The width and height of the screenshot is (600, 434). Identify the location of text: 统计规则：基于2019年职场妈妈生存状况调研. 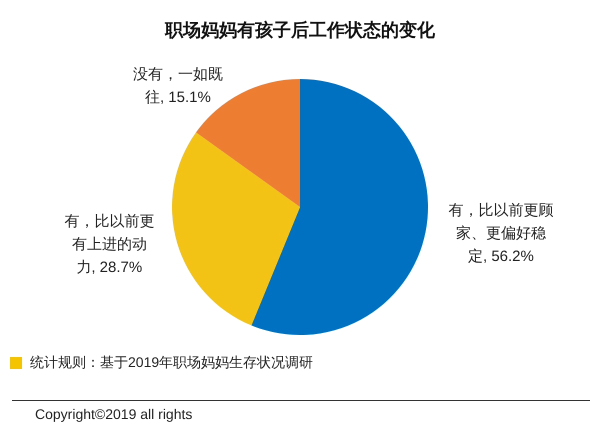
(172, 363).